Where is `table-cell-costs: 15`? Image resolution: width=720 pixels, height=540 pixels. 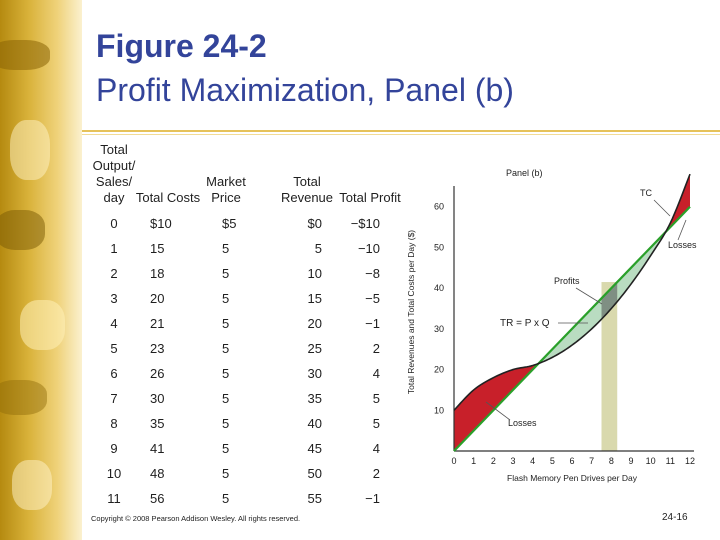
table-cell-costs: 15 is located at coordinates (157, 248).